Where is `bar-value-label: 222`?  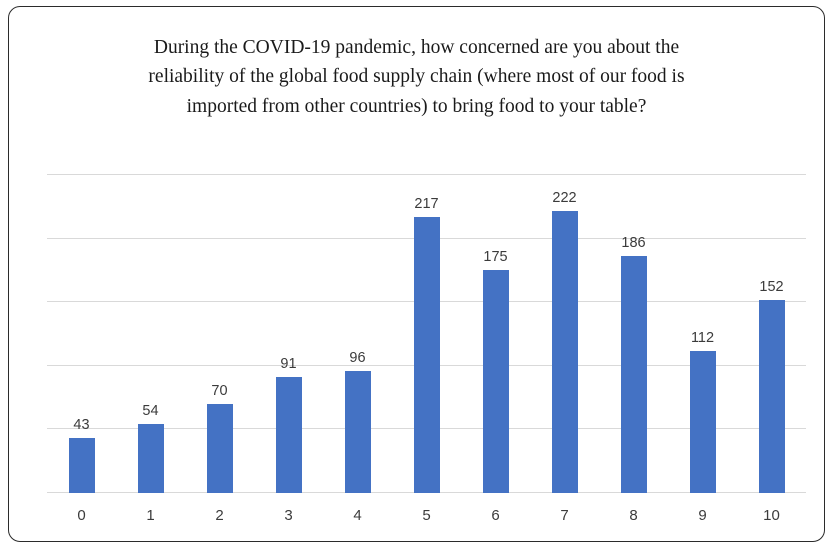
bar-value-label: 222 is located at coordinates (564, 197).